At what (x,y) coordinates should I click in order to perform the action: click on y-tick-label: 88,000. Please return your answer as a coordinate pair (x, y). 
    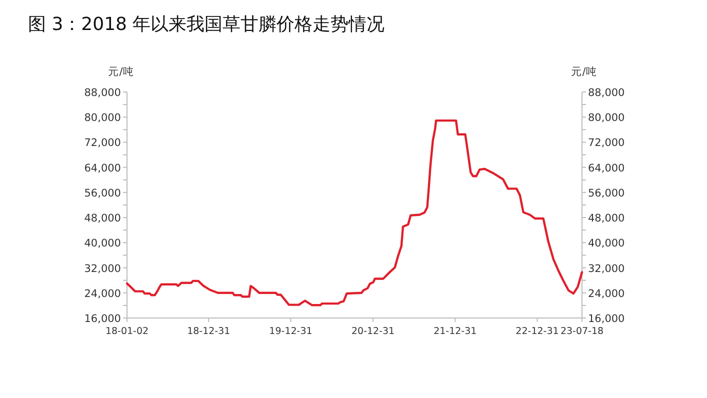
    Looking at the image, I should click on (102, 93).